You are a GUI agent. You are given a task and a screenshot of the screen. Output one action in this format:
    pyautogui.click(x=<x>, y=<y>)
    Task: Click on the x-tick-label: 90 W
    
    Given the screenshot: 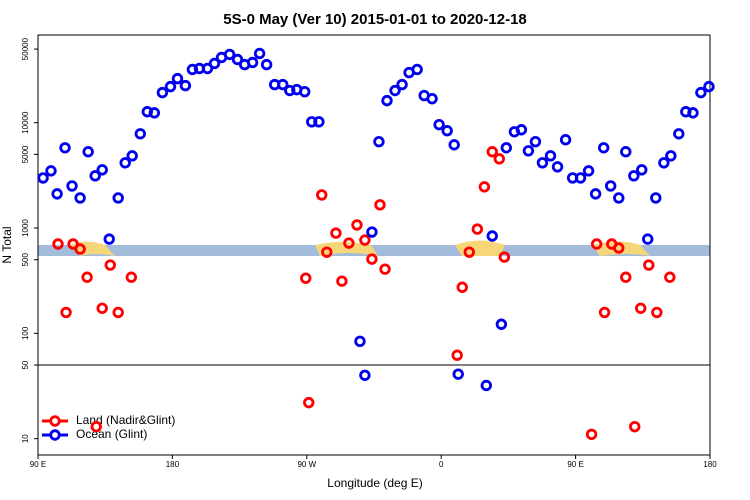 What is the action you would take?
    pyautogui.click(x=306, y=464)
    